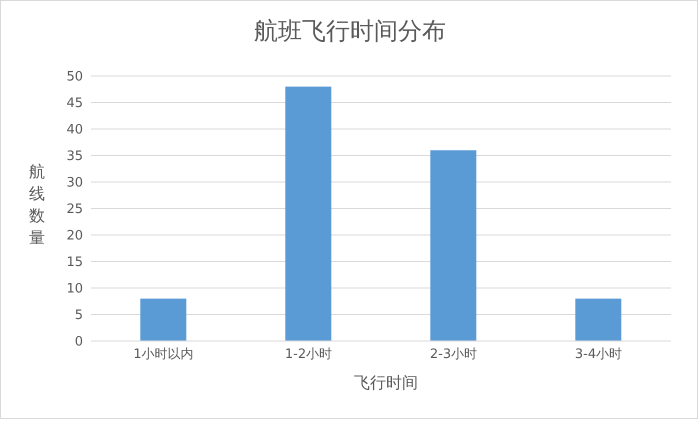 Image resolution: width=700 pixels, height=421 pixels. What do you see at coordinates (74, 156) in the screenshot?
I see `y-tick-label: 35` at bounding box center [74, 156].